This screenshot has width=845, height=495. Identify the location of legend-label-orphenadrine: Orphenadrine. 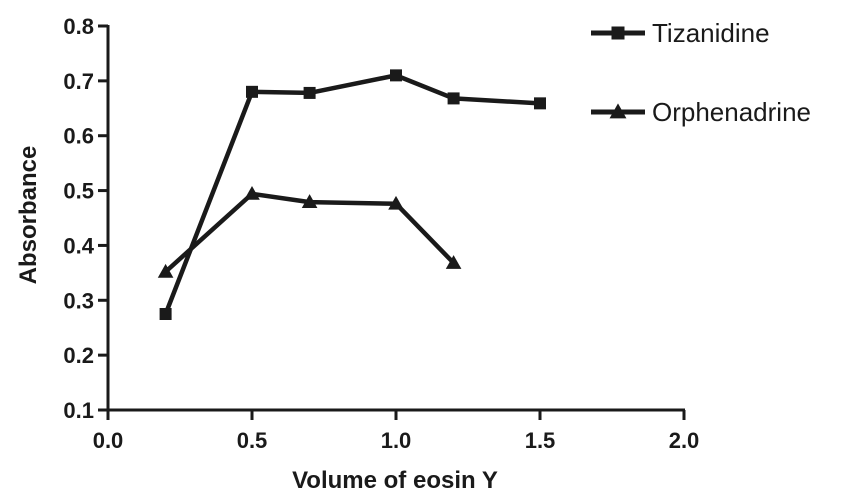
(731, 112).